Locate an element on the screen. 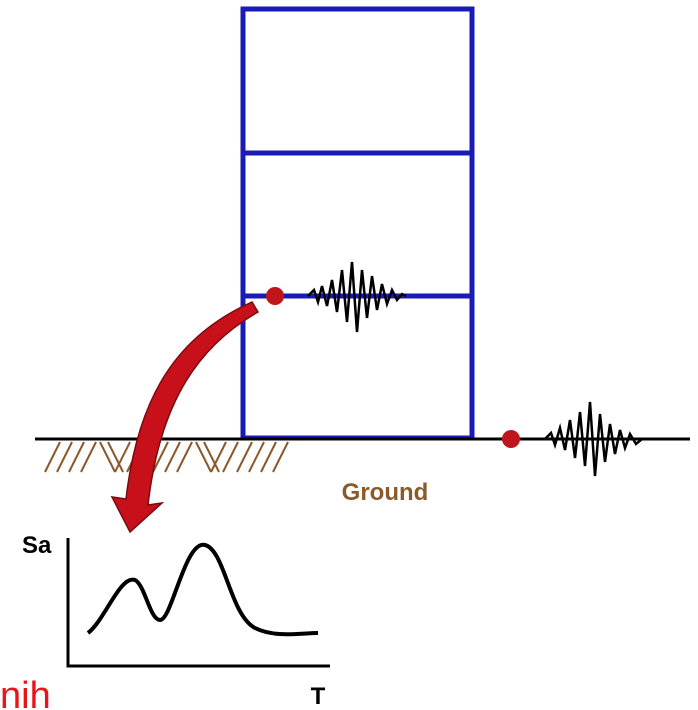 The image size is (698, 710). sa-label: Sa is located at coordinates (37, 545).